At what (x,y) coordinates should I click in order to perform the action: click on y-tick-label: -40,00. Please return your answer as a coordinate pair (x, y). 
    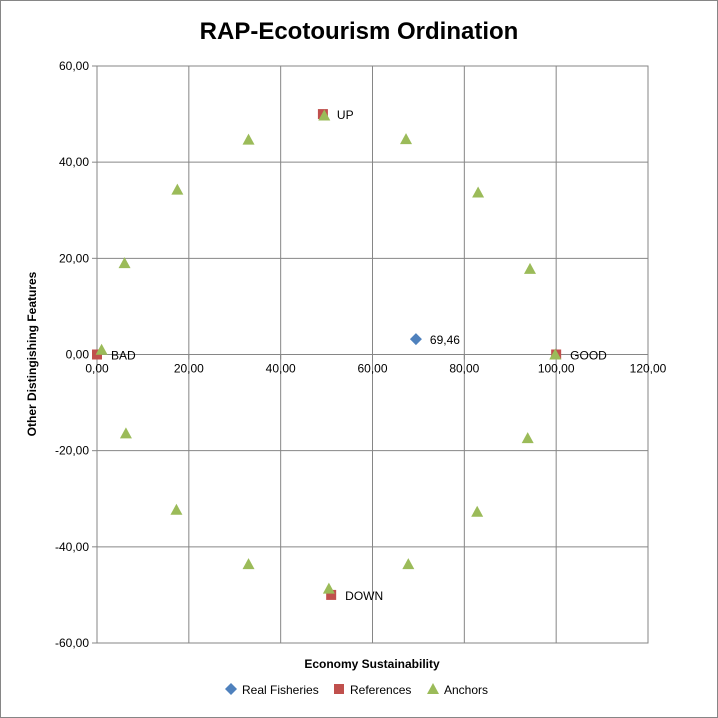
    Looking at the image, I should click on (72, 547).